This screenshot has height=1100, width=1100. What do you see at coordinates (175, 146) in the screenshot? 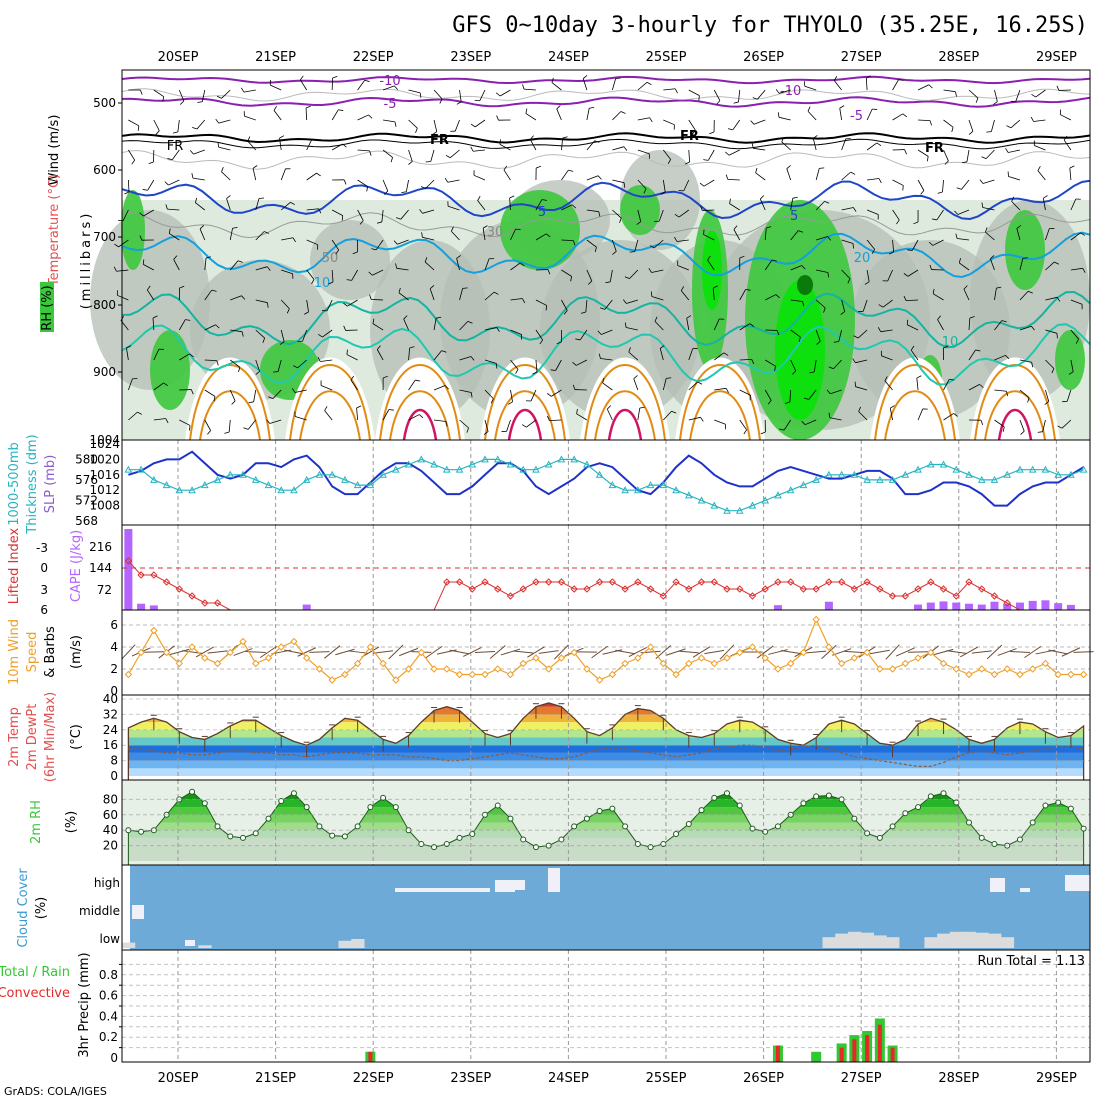
I see `contour-label: FR` at bounding box center [175, 146].